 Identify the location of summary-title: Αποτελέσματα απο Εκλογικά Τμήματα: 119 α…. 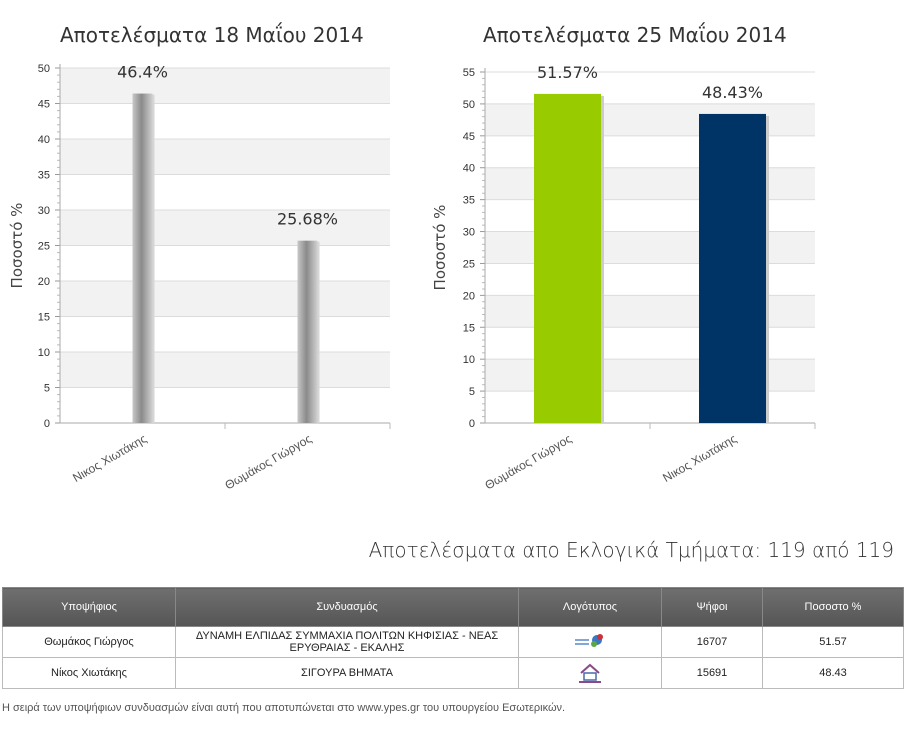
(631, 550).